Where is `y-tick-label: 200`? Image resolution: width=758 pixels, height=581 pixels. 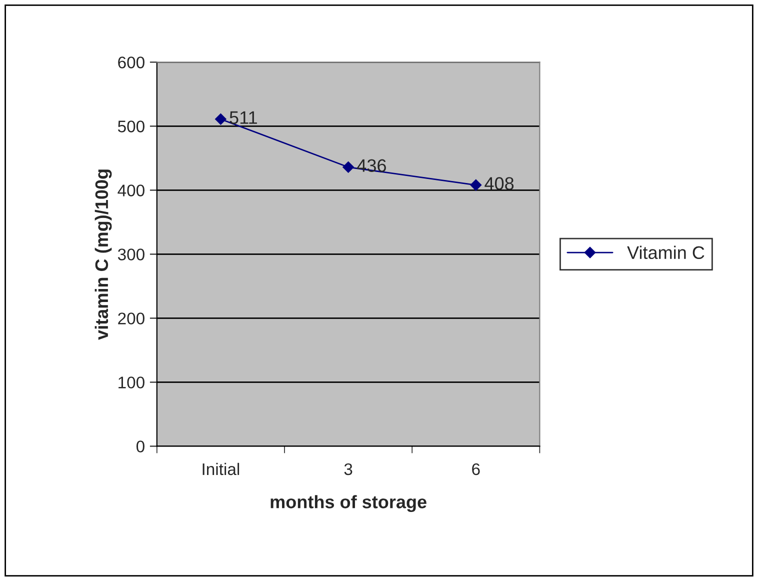
y-tick-label: 200 is located at coordinates (131, 318).